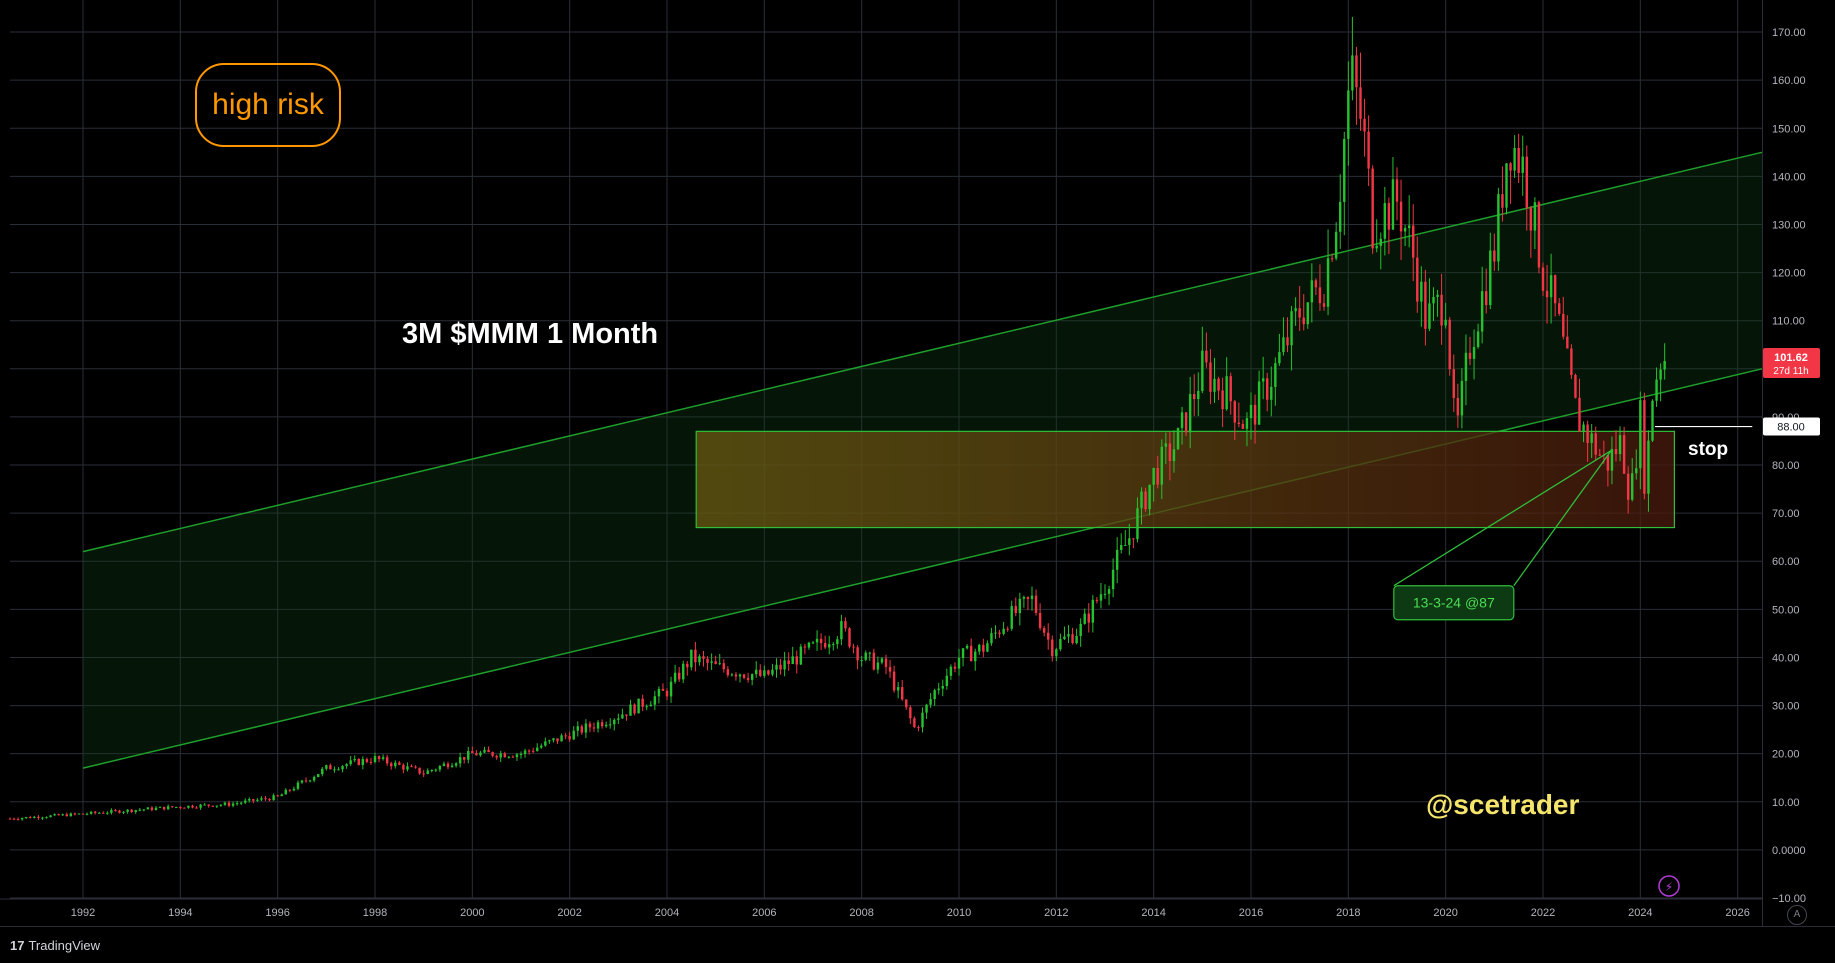  I want to click on y-tick-label: 20.00, so click(1786, 755).